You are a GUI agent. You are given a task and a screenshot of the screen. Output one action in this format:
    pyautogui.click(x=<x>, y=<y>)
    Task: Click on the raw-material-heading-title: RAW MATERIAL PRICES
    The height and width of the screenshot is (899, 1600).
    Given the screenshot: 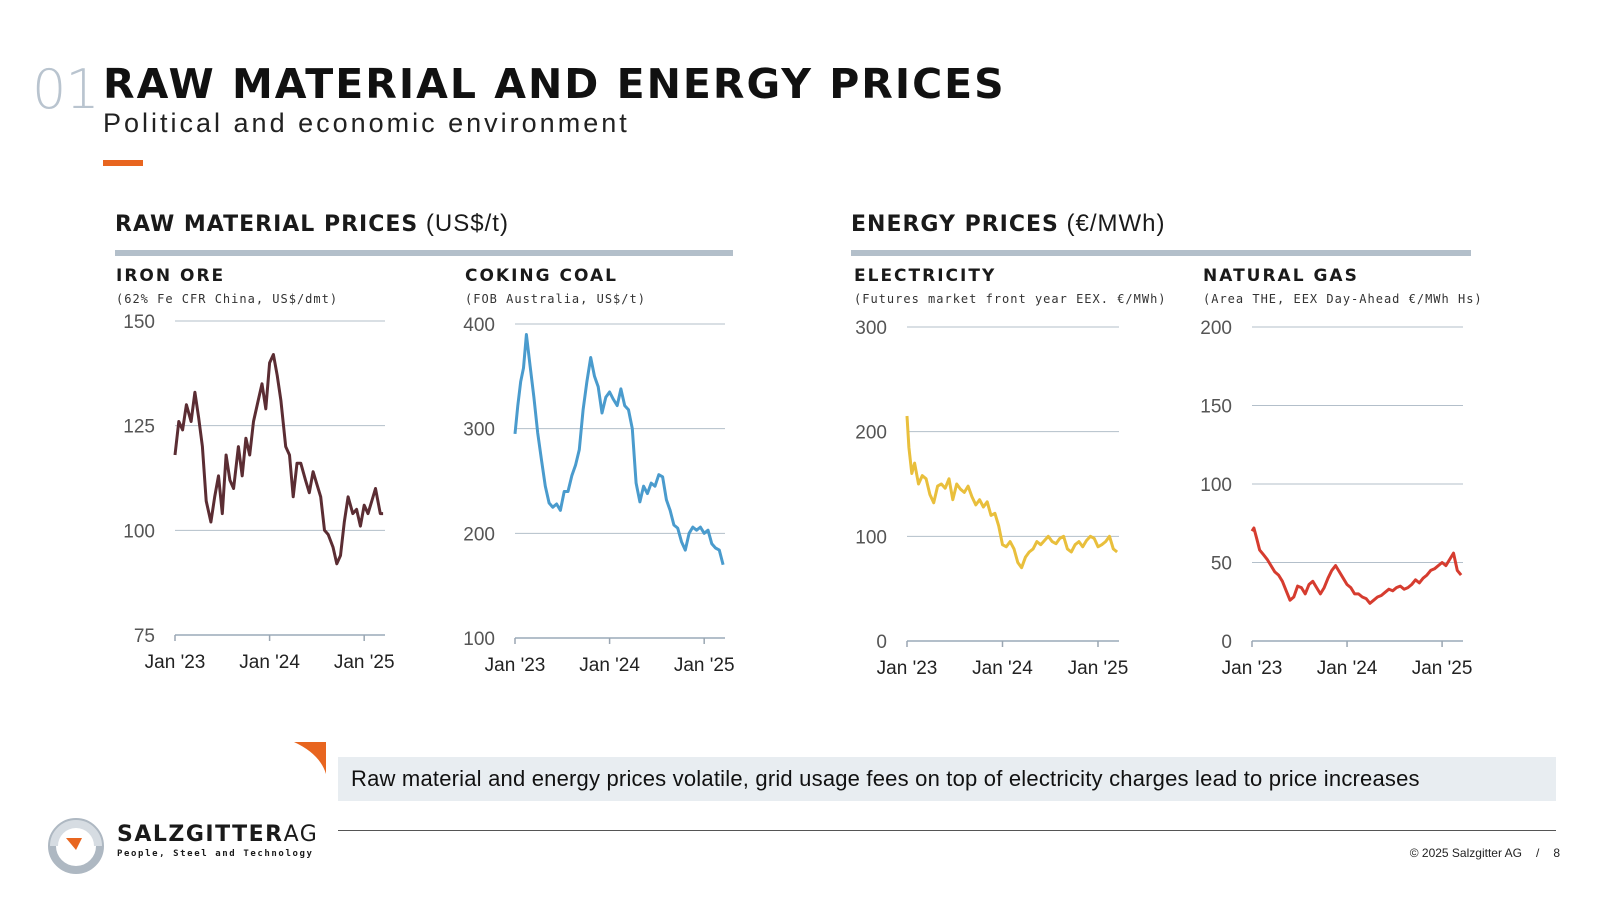 What is the action you would take?
    pyautogui.click(x=267, y=224)
    